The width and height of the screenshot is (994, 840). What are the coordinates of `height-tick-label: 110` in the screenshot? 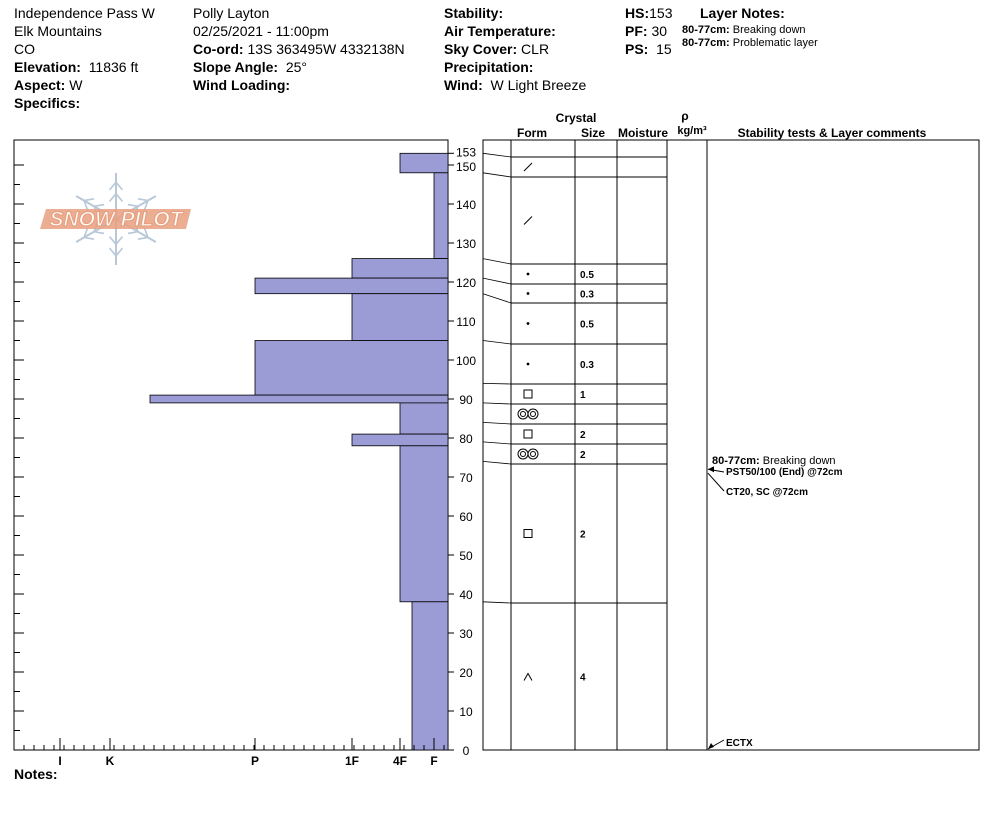 It's located at (465, 322).